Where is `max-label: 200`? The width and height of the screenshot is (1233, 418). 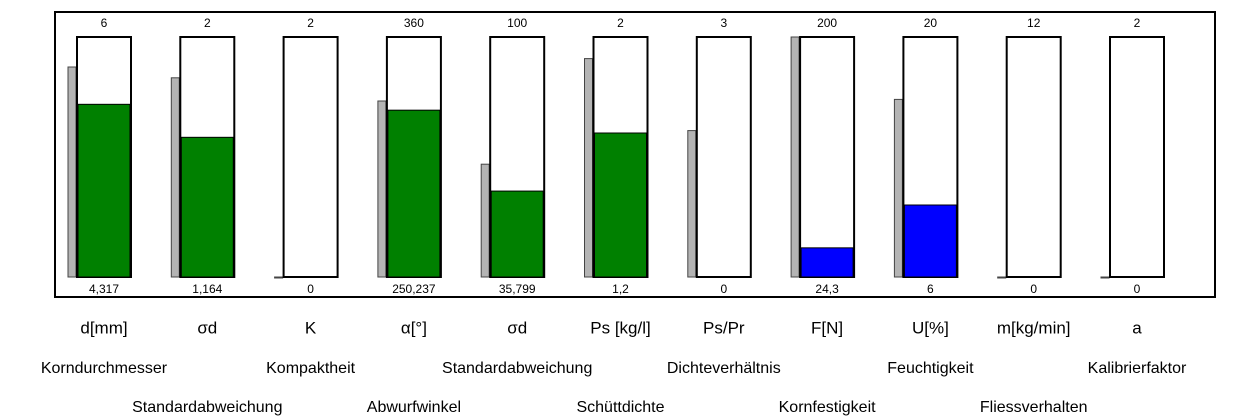 max-label: 200 is located at coordinates (827, 23).